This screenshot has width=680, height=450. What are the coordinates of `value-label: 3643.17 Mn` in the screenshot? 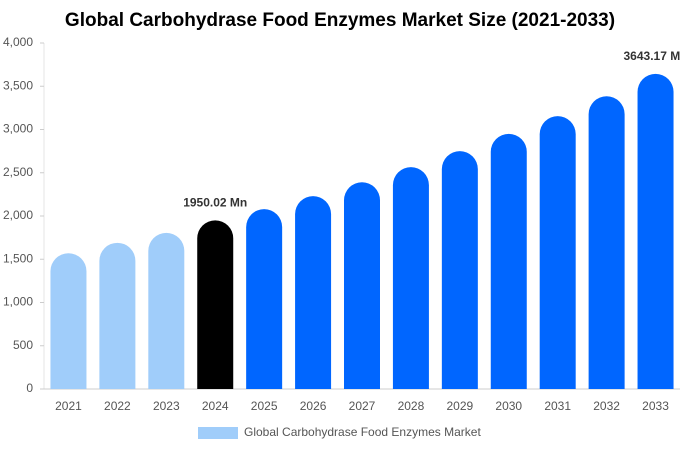 It's located at (652, 56).